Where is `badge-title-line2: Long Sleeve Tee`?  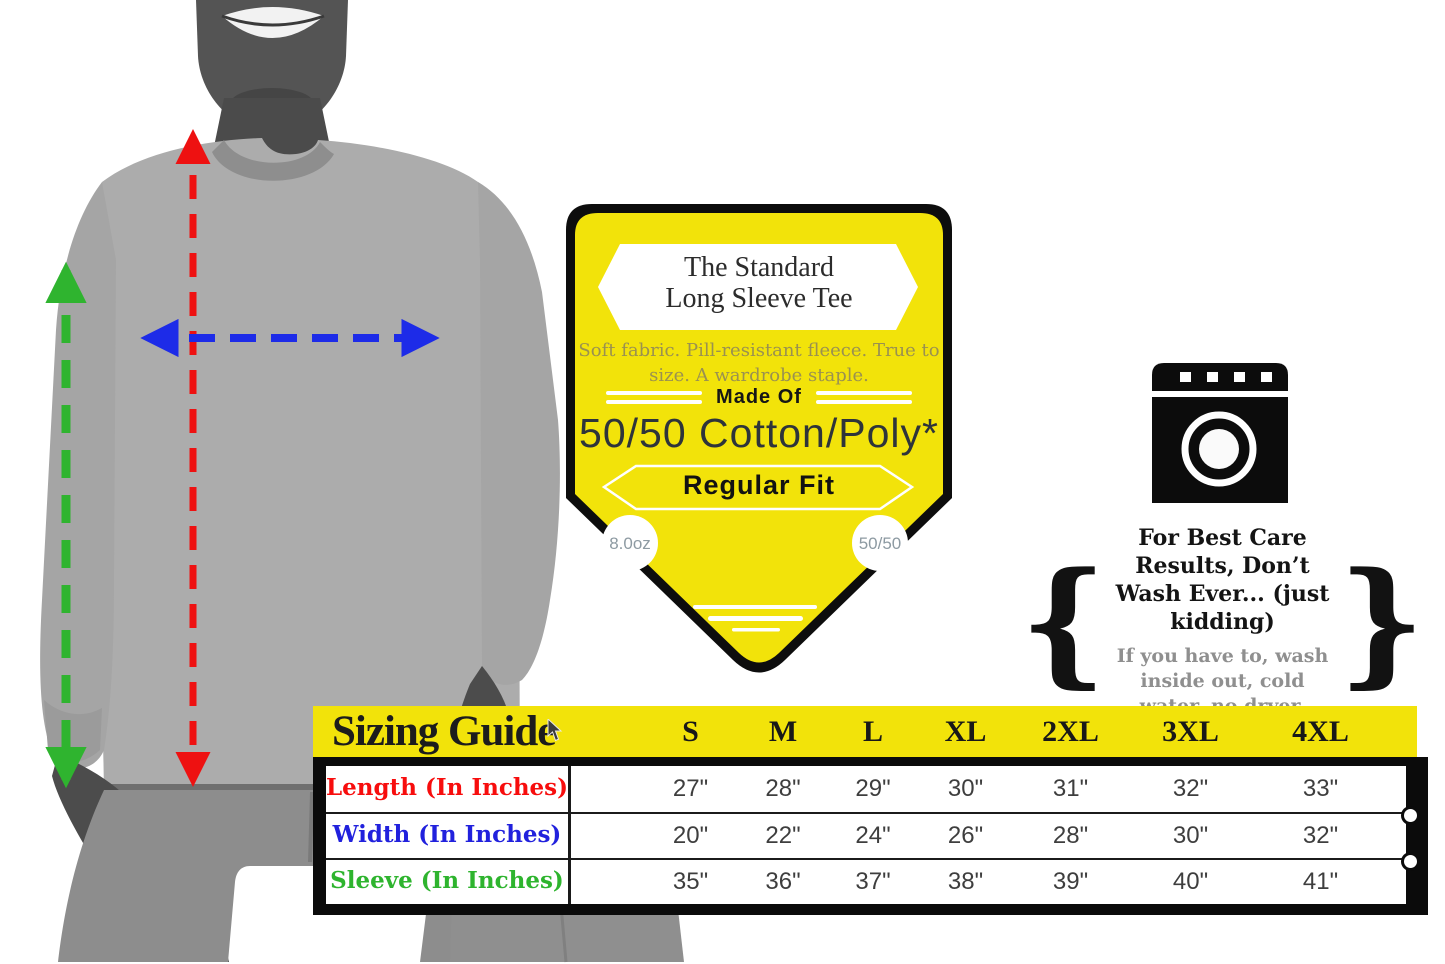
badge-title-line2: Long Sleeve Tee is located at coordinates (759, 298).